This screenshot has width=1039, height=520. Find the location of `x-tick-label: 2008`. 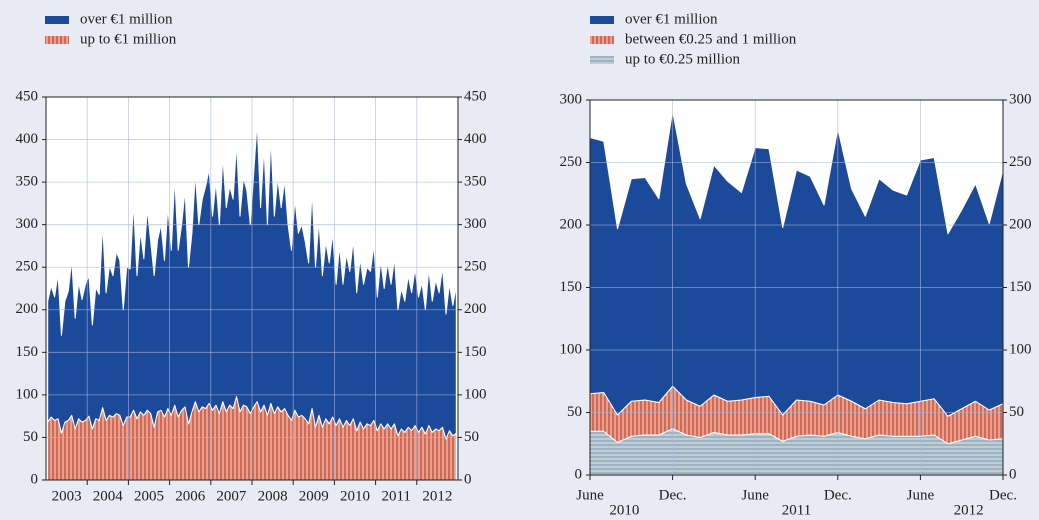

x-tick-label: 2008 is located at coordinates (273, 496).